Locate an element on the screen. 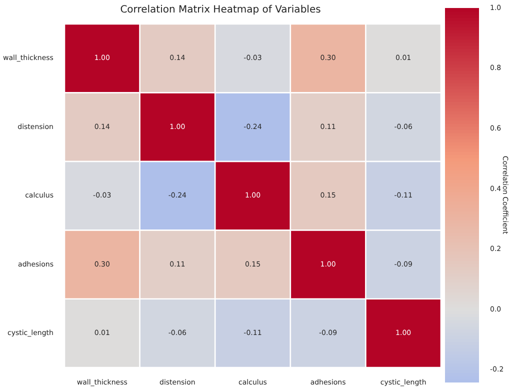 The width and height of the screenshot is (520, 390). chart-title: Correlation Matrix Heatmap of Variables is located at coordinates (220, 10).